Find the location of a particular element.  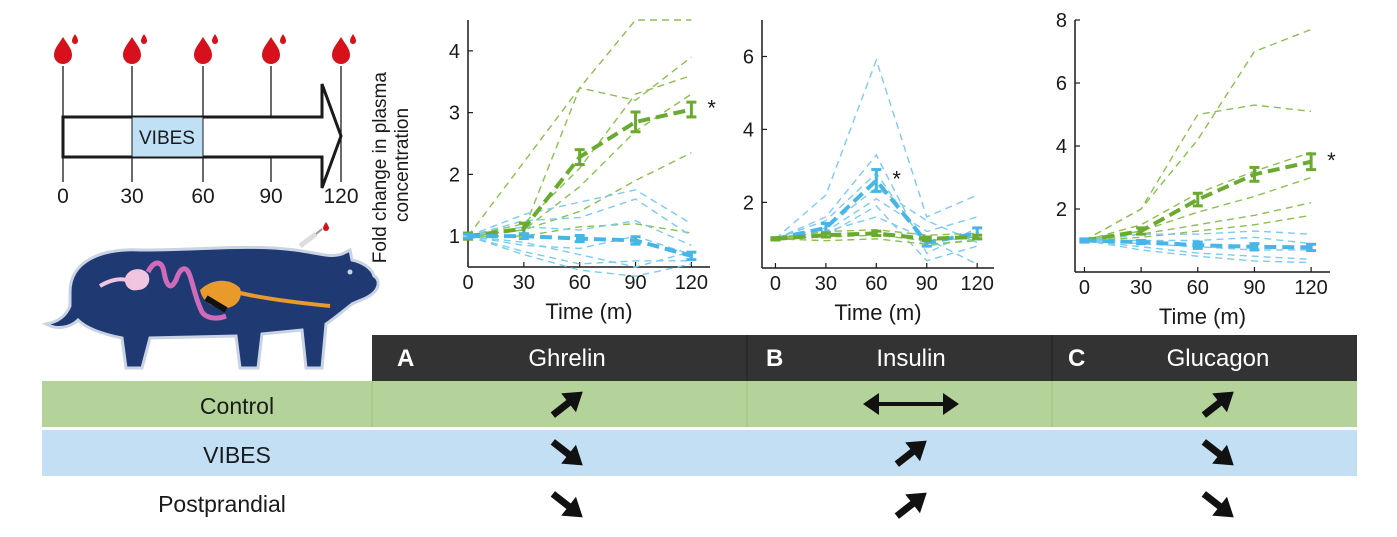

protocol-timeline: VIBES 0 30 60 90 120 is located at coordinates (206, 121).